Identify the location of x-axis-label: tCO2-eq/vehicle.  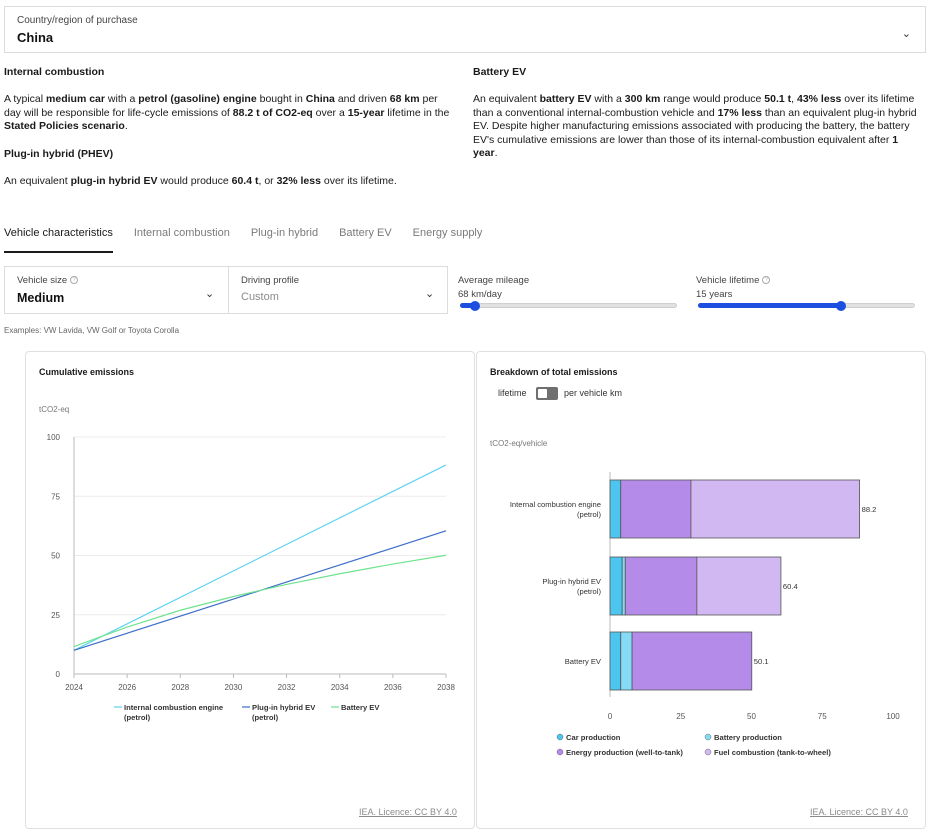
(519, 443).